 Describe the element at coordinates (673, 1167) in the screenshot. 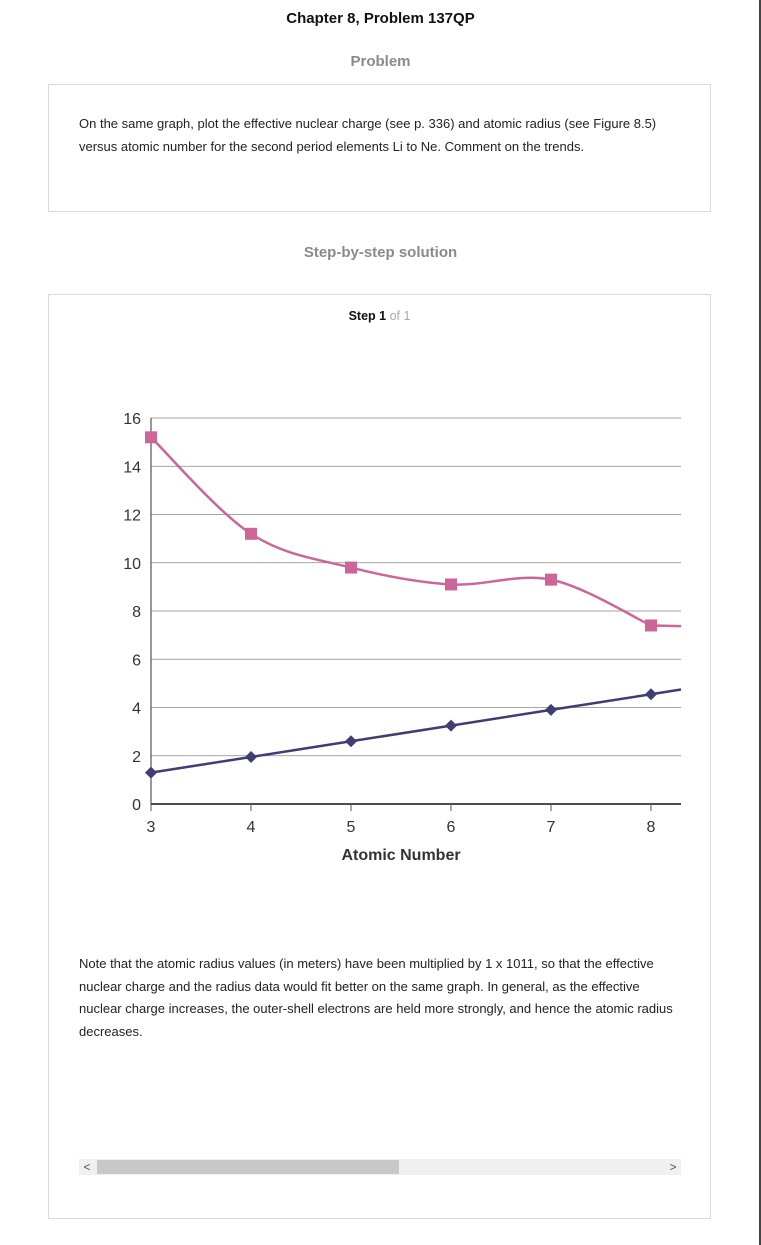

I see `scroll-right-arrow-icon: >` at that location.